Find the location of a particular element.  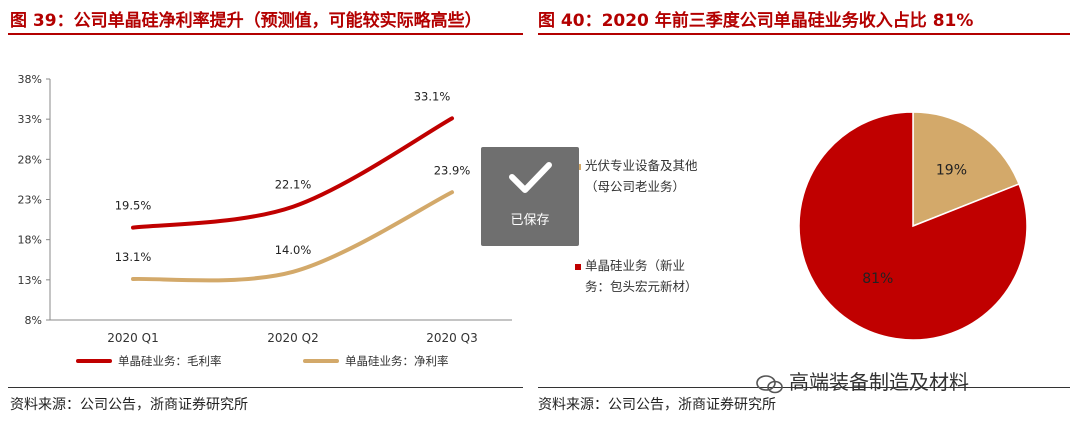

x-tick-label: 2020 Q2 is located at coordinates (292, 338).